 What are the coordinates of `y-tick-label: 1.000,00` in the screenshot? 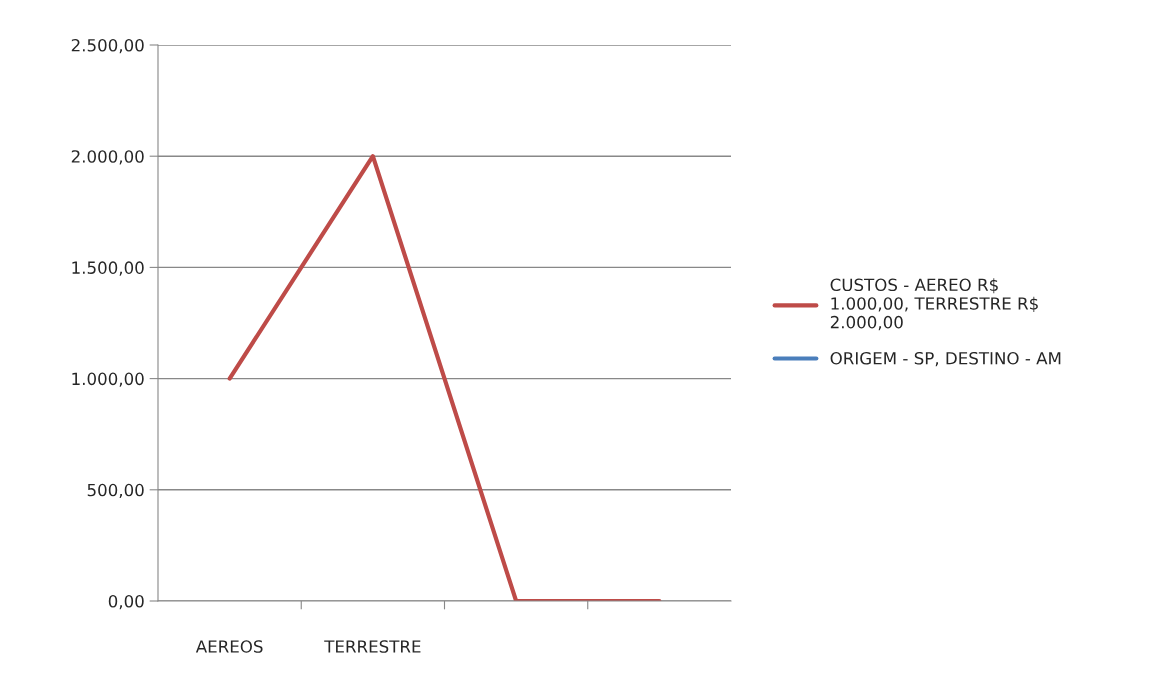 It's located at (108, 379).